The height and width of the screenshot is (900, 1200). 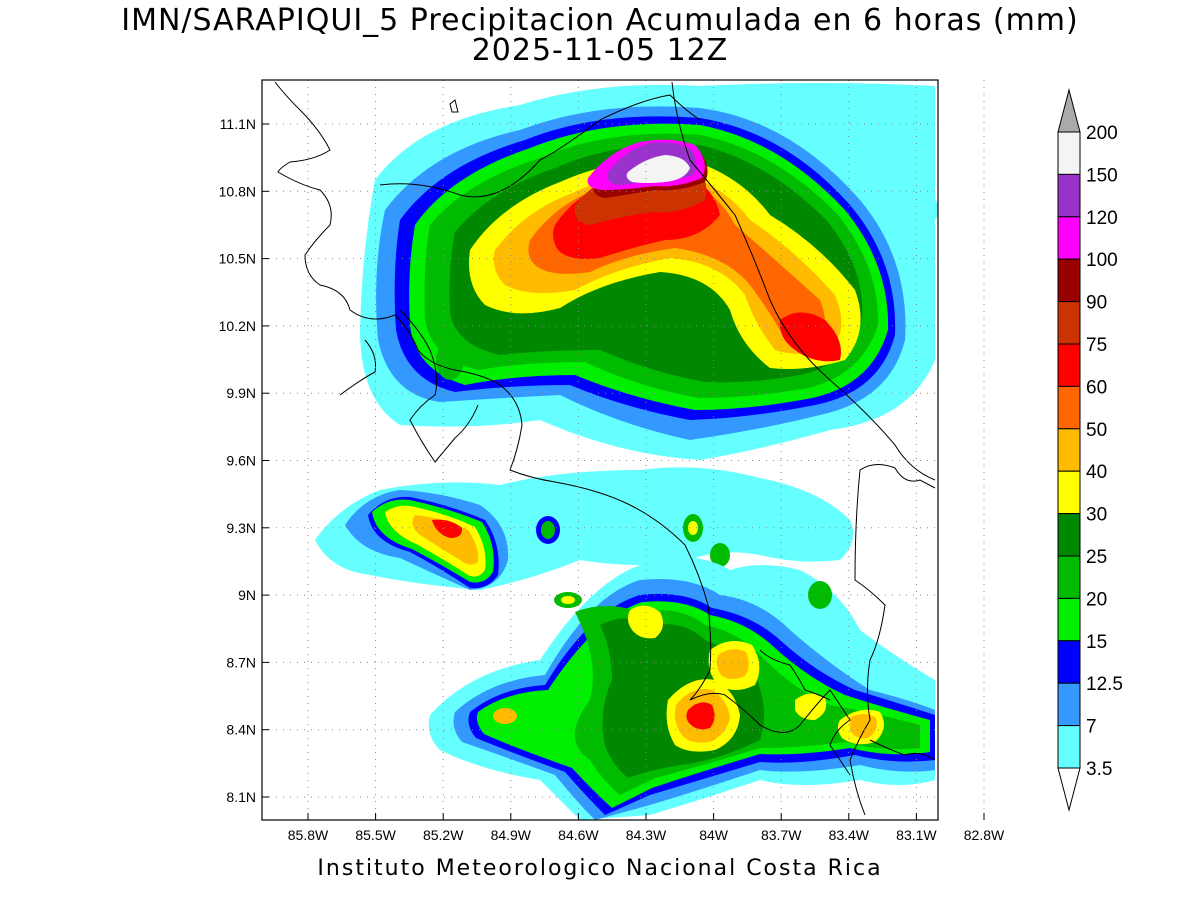 What do you see at coordinates (681, 688) in the screenshot?
I see `precip-system-south` at bounding box center [681, 688].